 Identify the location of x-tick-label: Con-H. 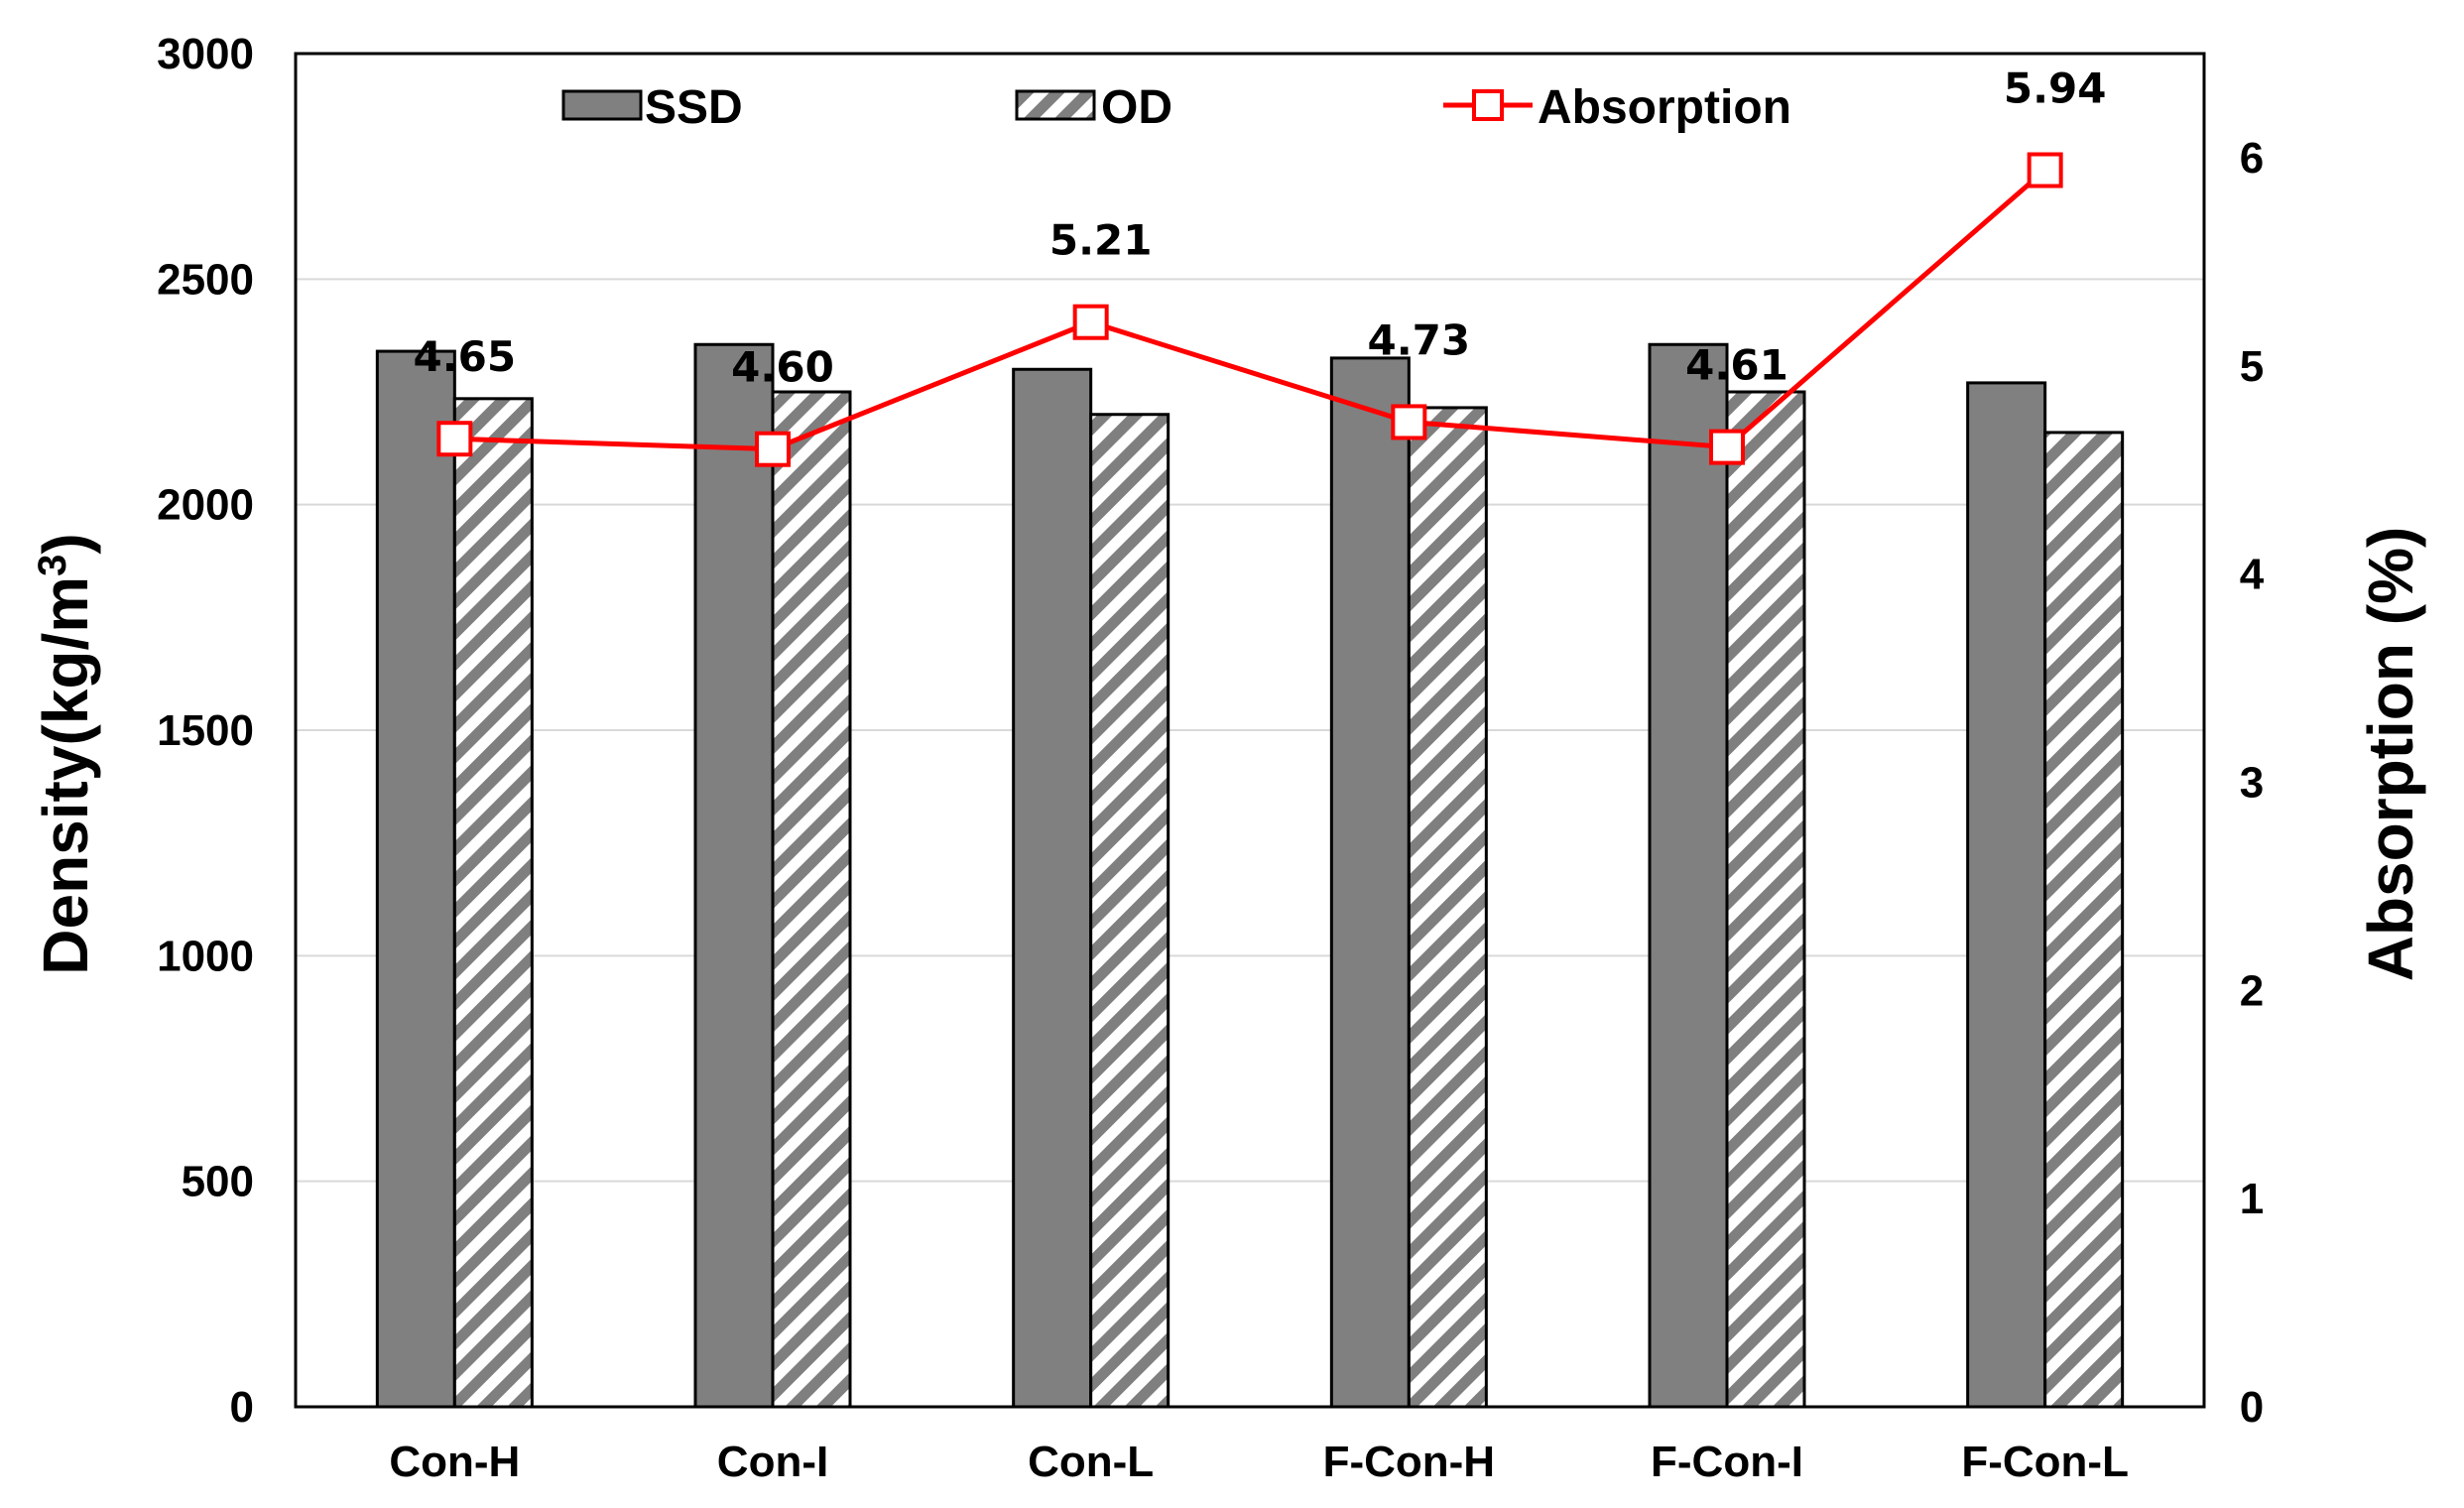
(454, 1462).